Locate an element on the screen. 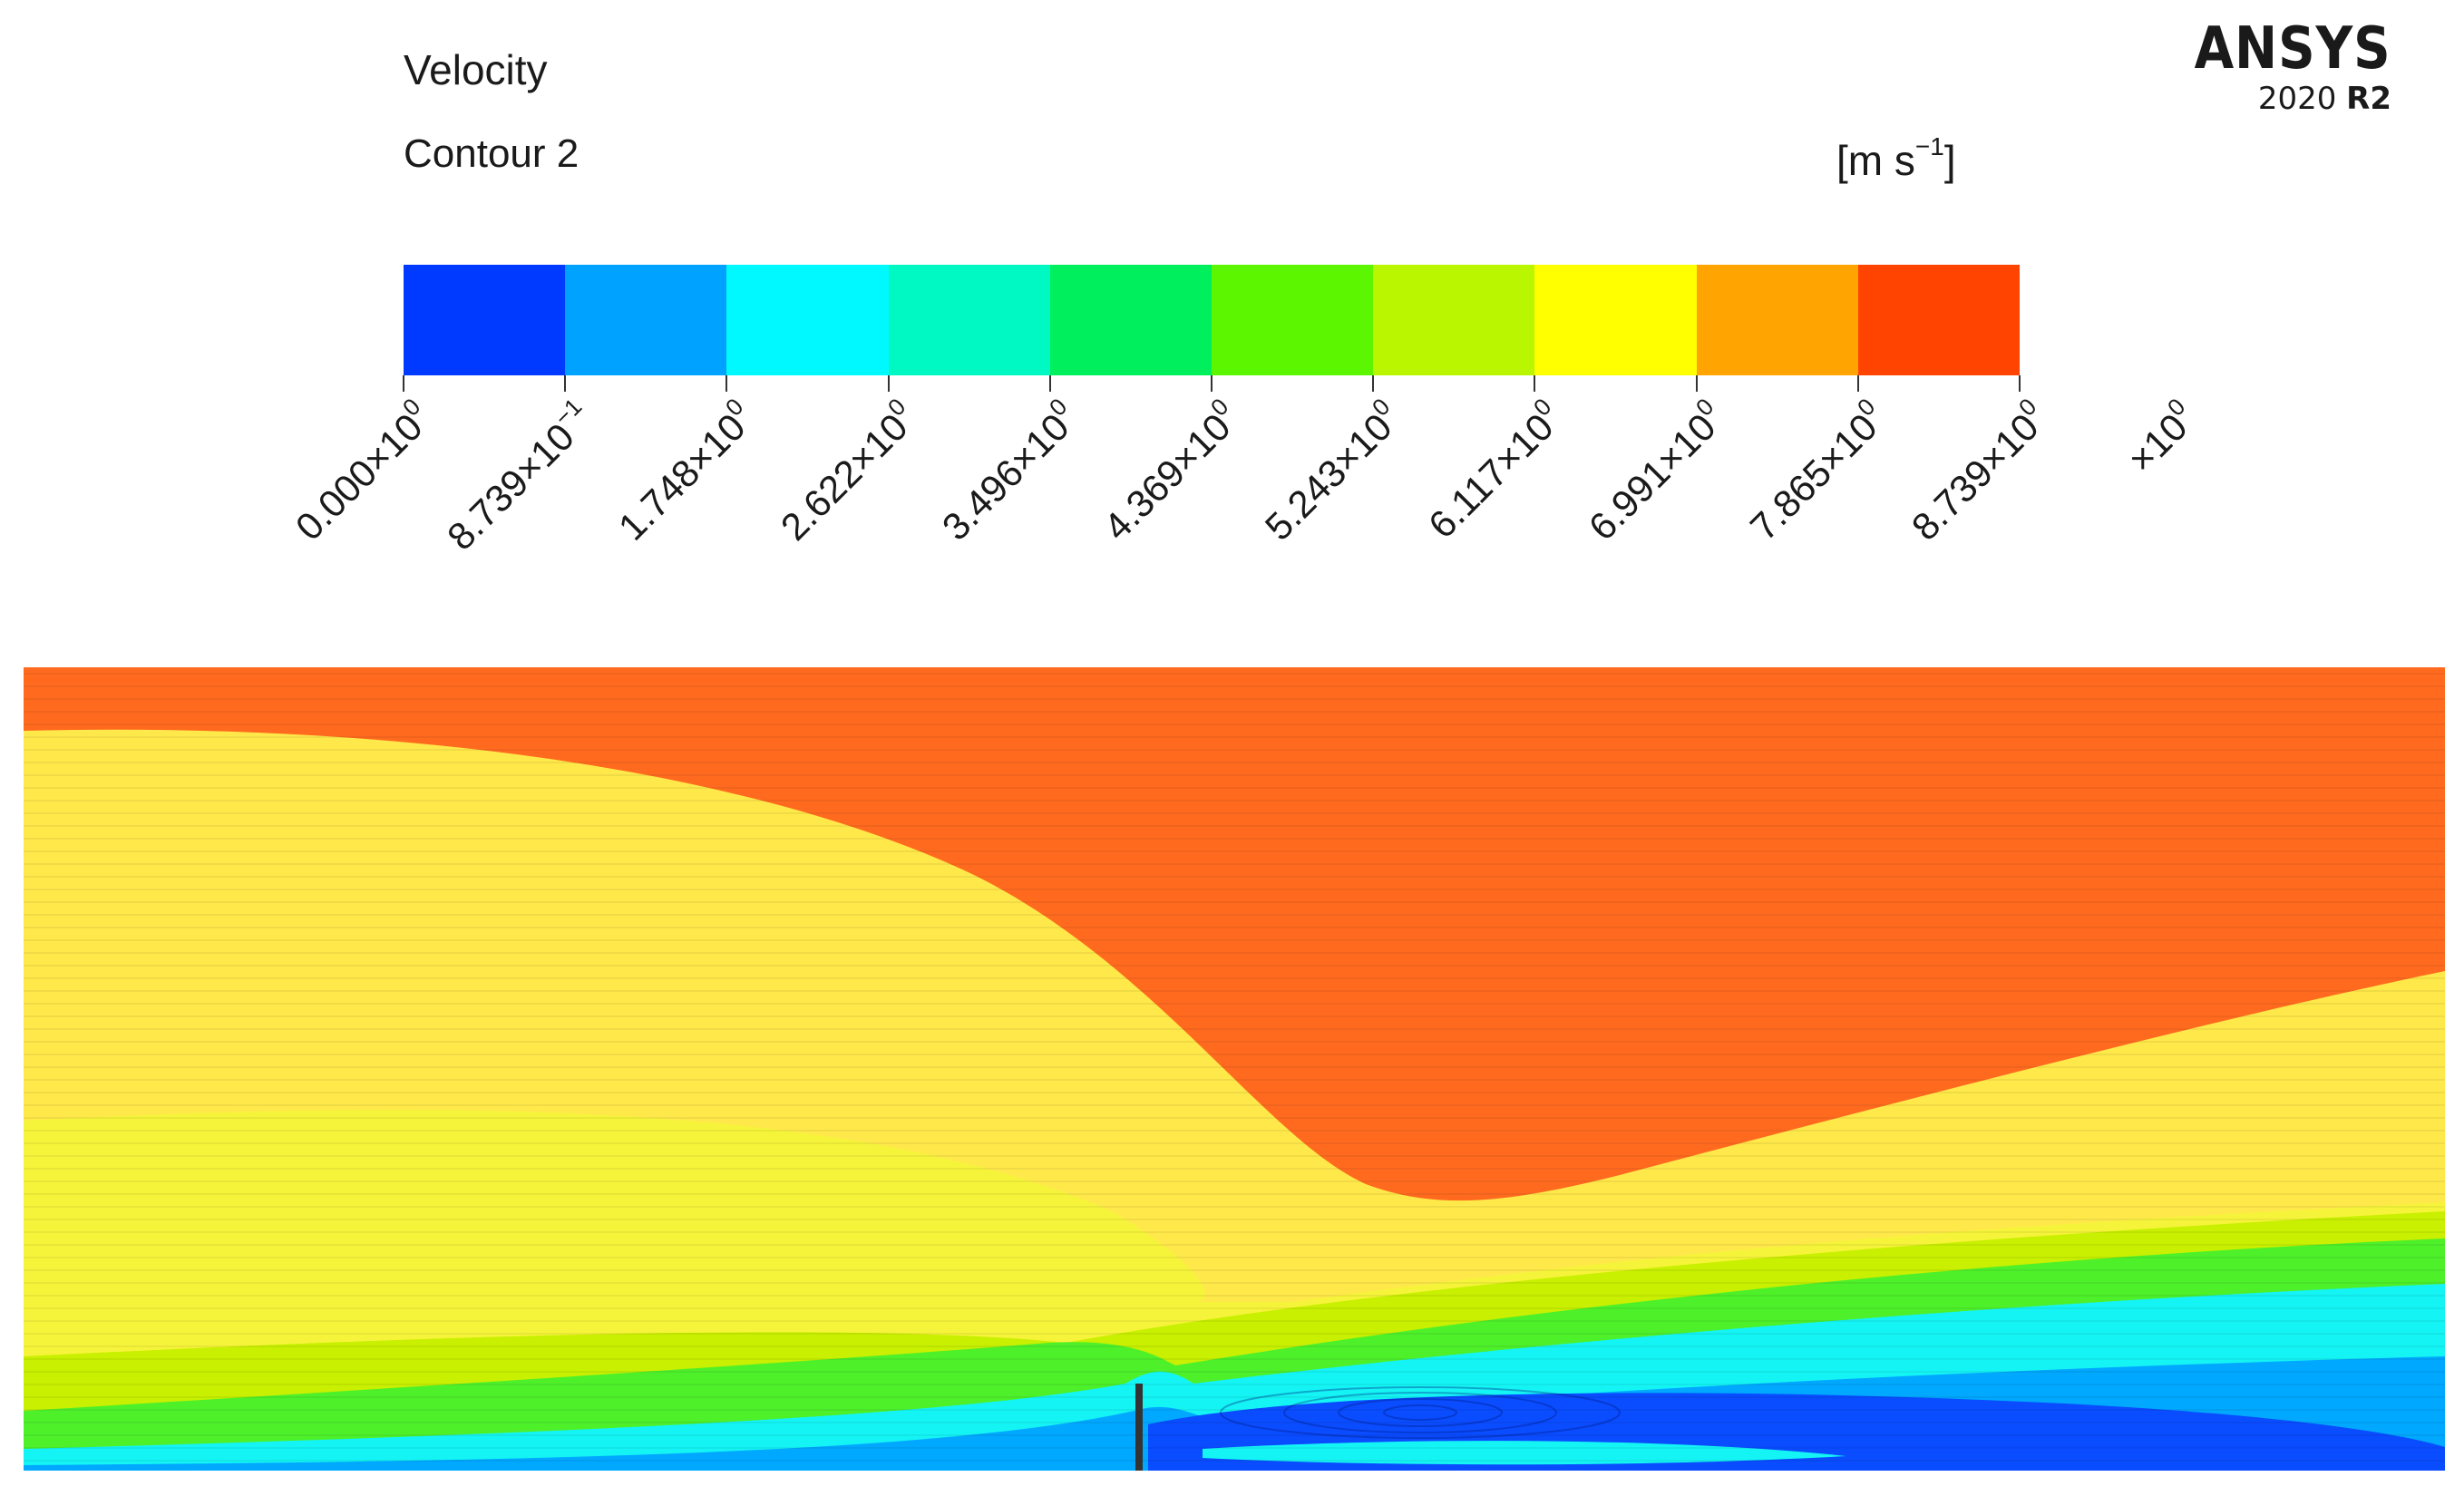 This screenshot has width=2464, height=1496. colorbar-tick-label: 2.622×100 is located at coordinates (844, 471).